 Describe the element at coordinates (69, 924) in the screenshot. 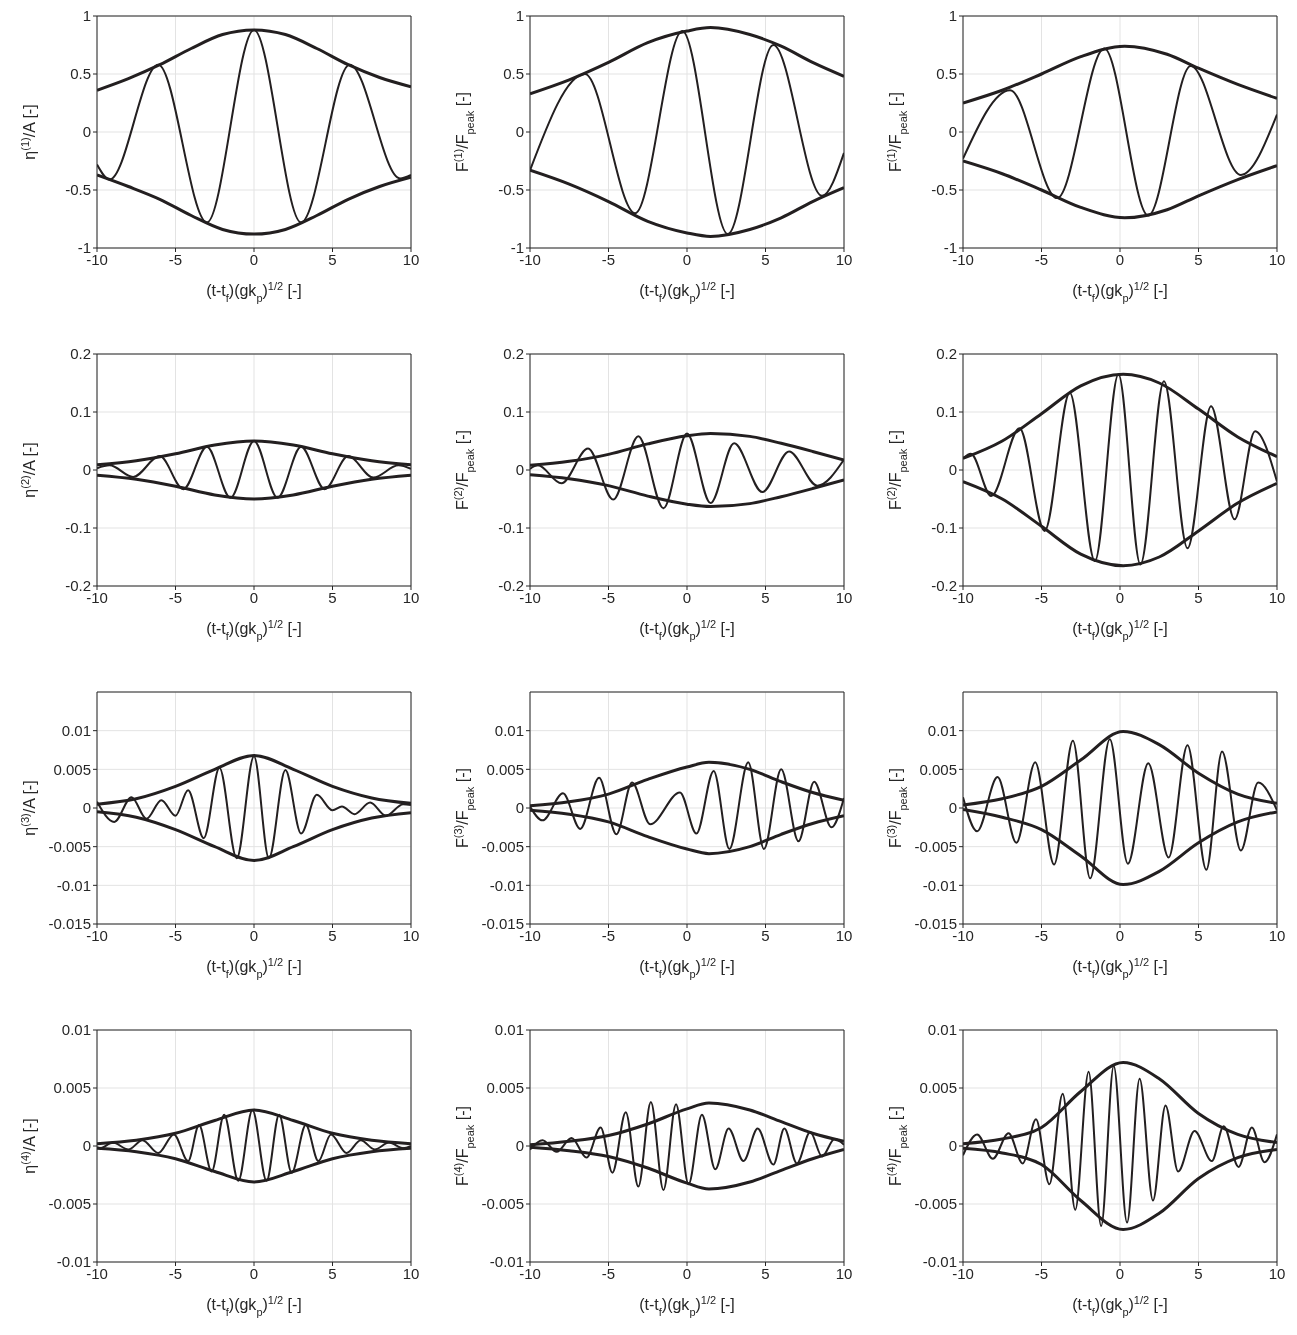

I see `y-tick-label: -0.015` at that location.